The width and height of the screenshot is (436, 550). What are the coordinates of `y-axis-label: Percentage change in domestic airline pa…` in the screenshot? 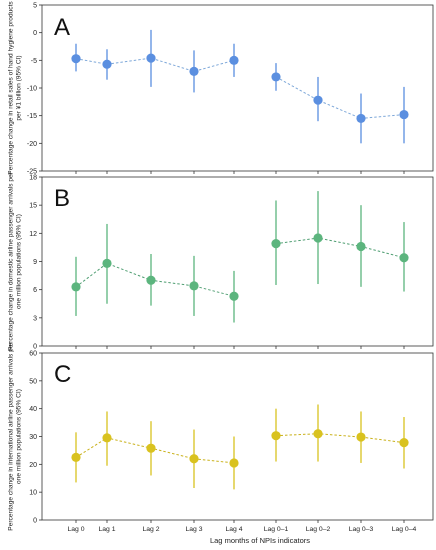 It's located at (15, 261).